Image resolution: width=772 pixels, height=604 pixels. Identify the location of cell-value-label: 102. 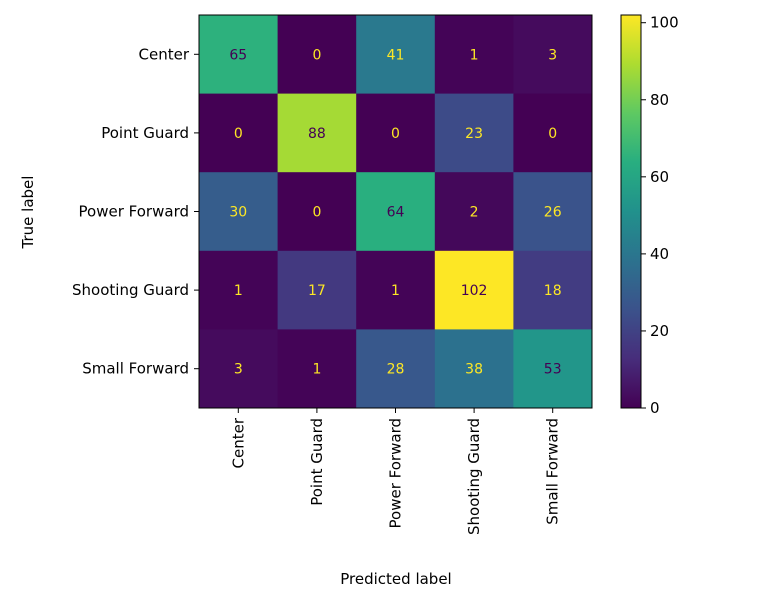
(474, 291).